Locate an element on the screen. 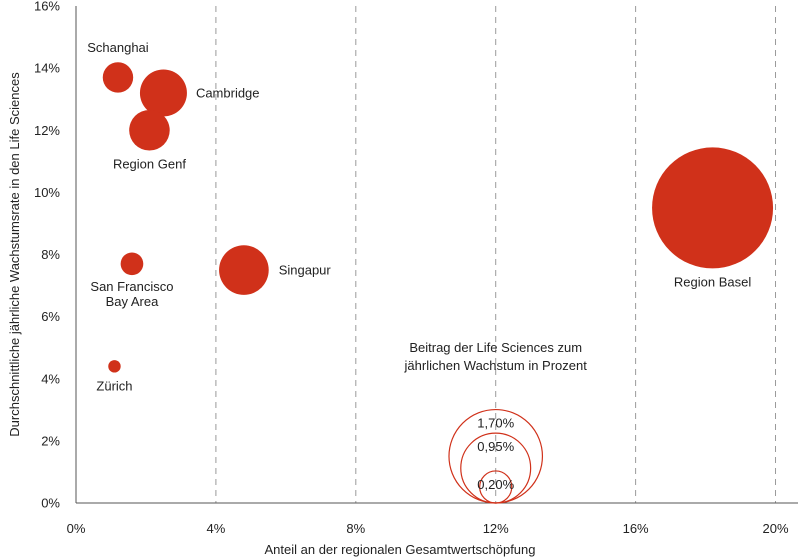  x-tick-label: 12% is located at coordinates (496, 528).